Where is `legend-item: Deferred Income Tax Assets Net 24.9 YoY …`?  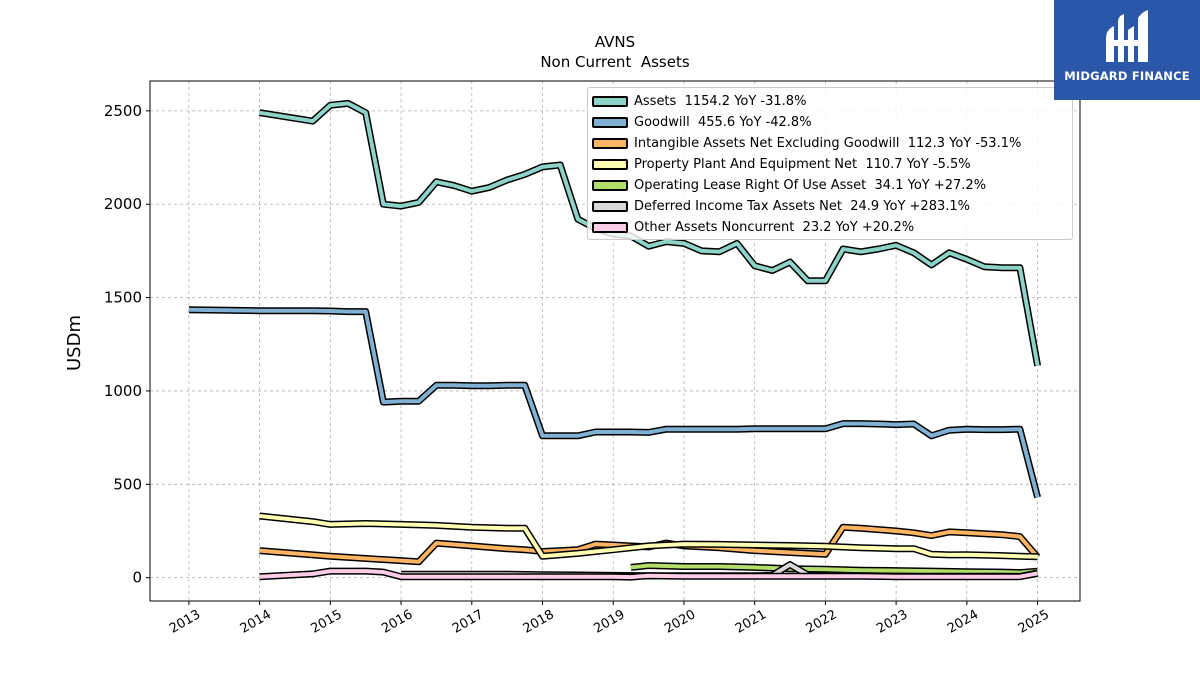
legend-item: Deferred Income Tax Assets Net 24.9 YoY … is located at coordinates (779, 206).